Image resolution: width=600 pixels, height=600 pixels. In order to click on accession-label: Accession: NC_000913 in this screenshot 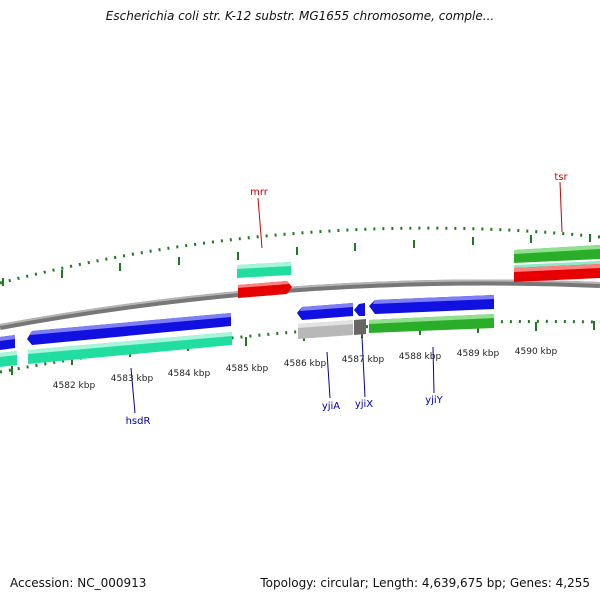, I will do `click(78, 583)`.